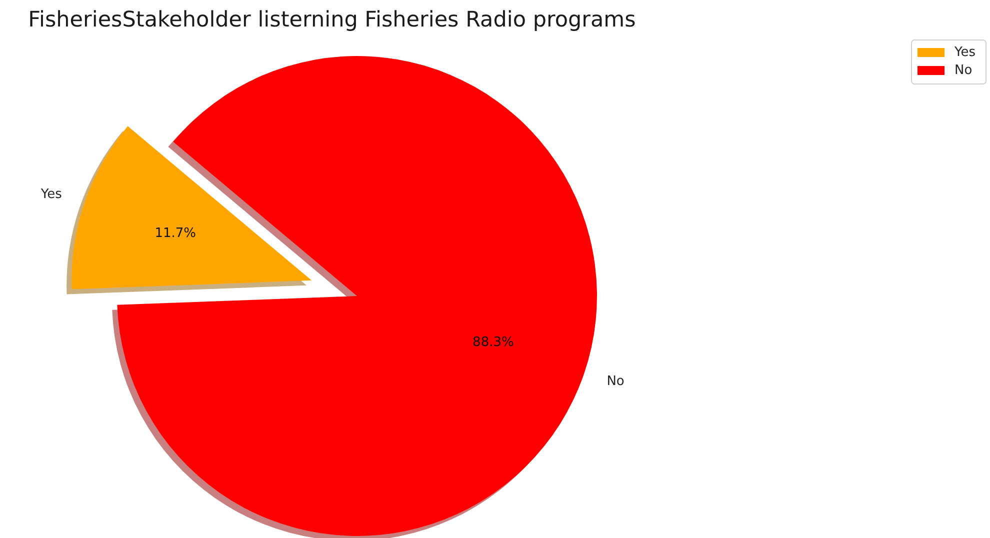  I want to click on legend-label: No, so click(963, 70).